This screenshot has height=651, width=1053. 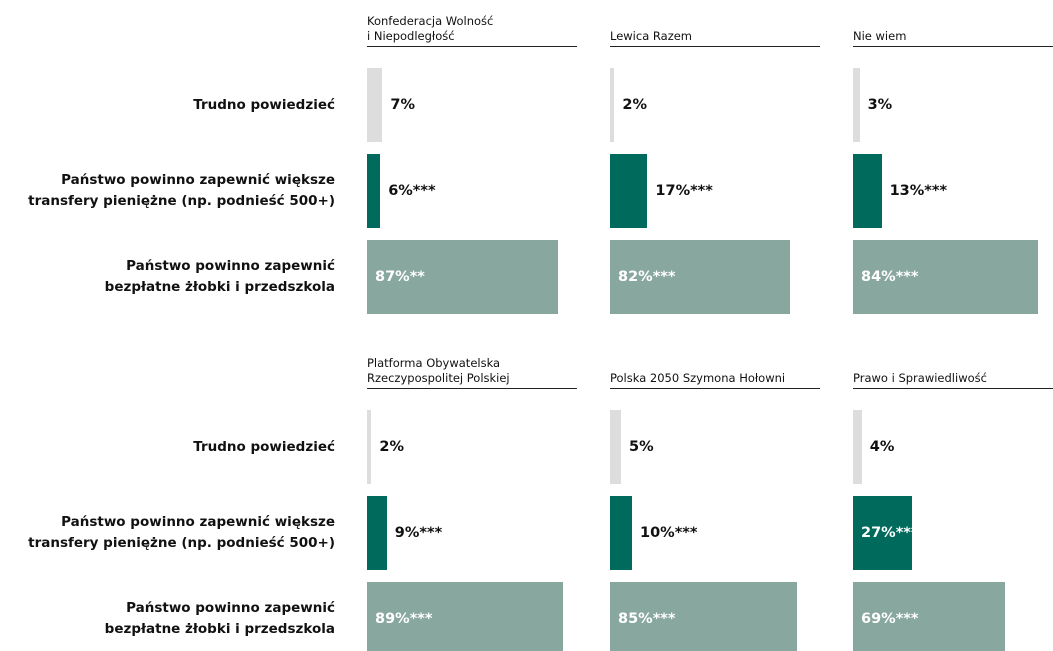 I want to click on value-label: 7%, so click(x=403, y=105).